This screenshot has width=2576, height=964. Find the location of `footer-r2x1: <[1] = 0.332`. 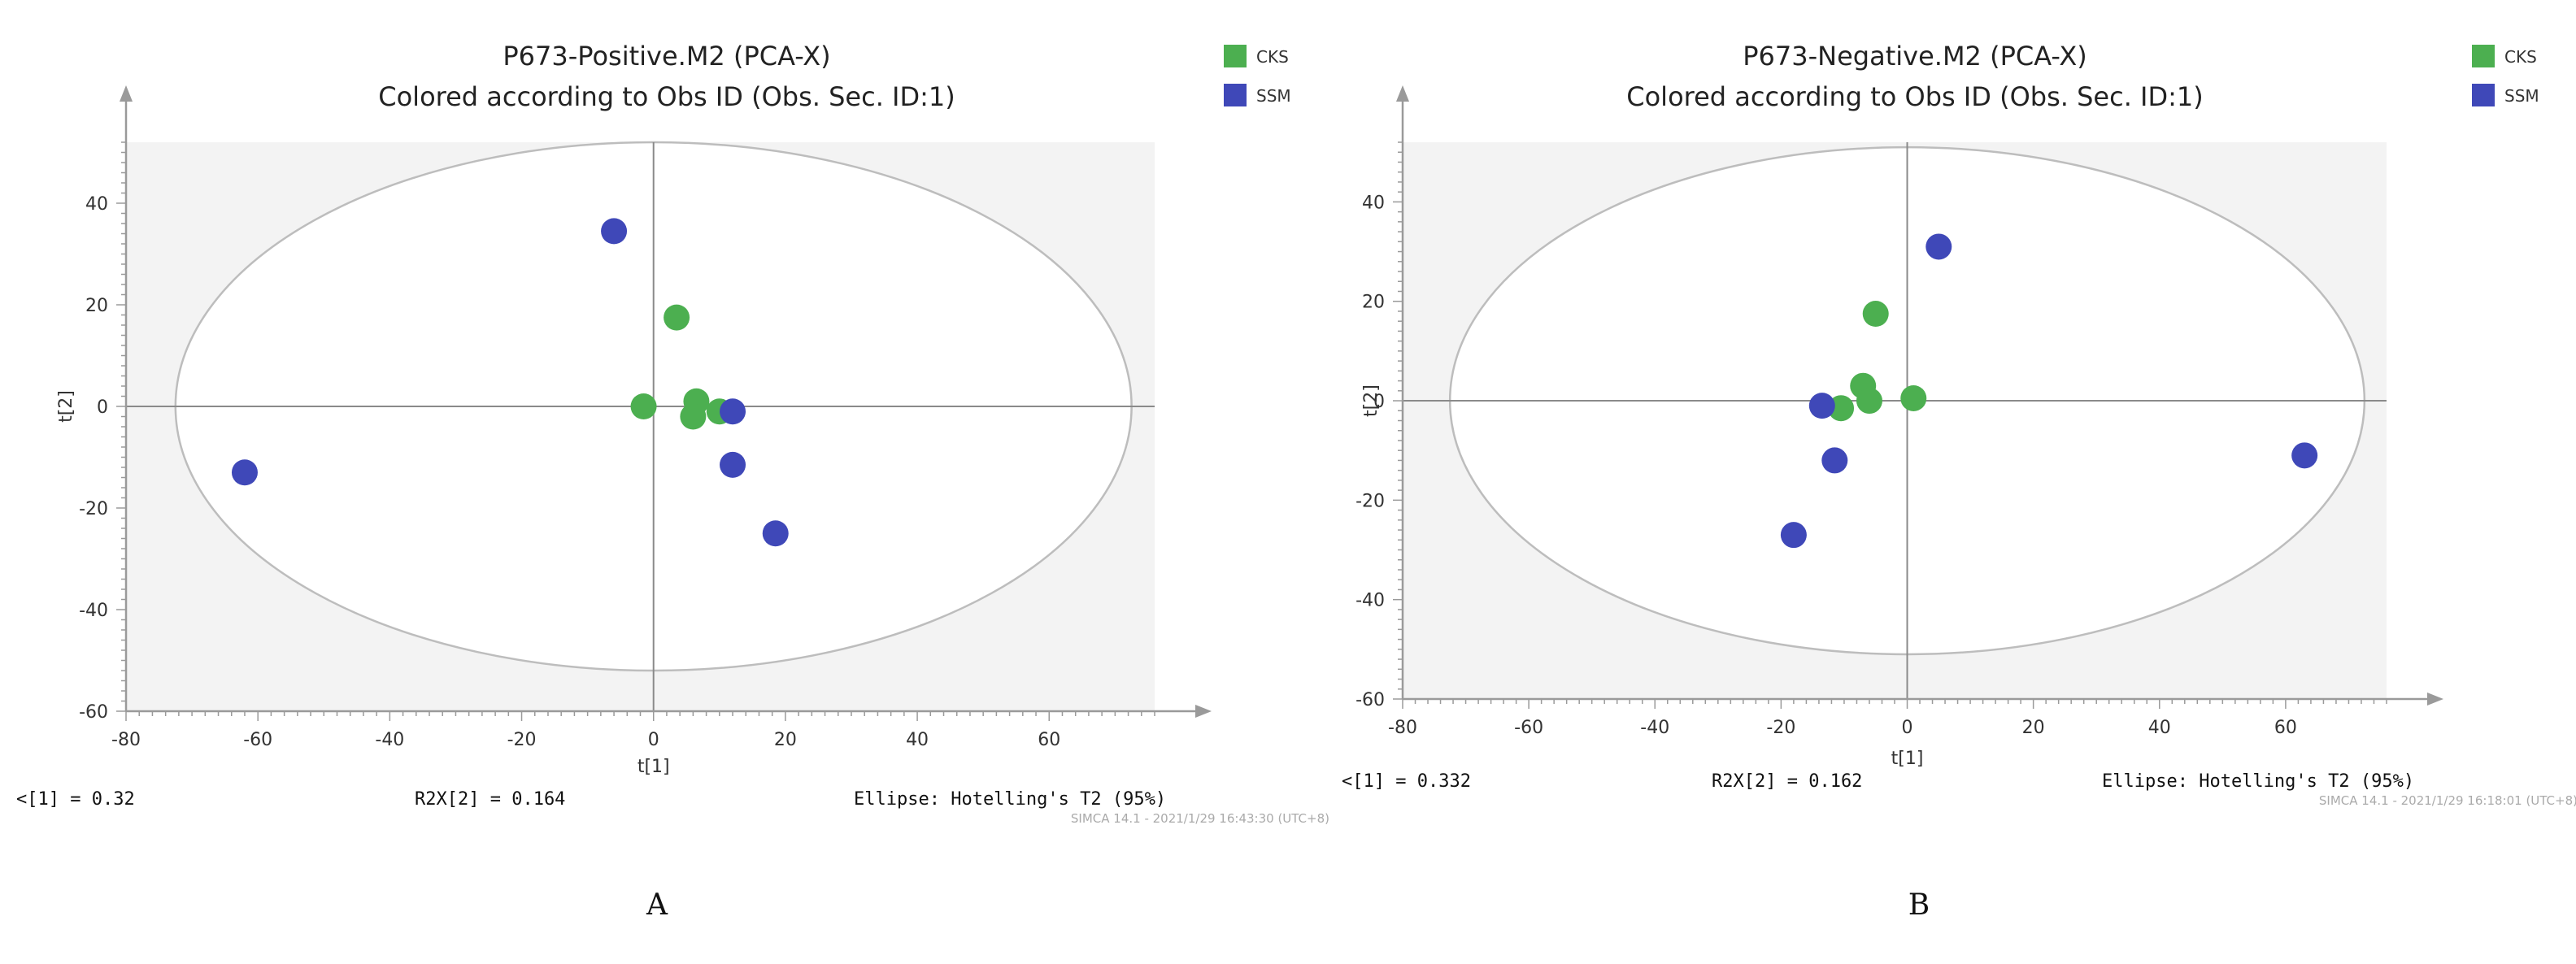

footer-r2x1: <[1] = 0.332 is located at coordinates (1407, 781).